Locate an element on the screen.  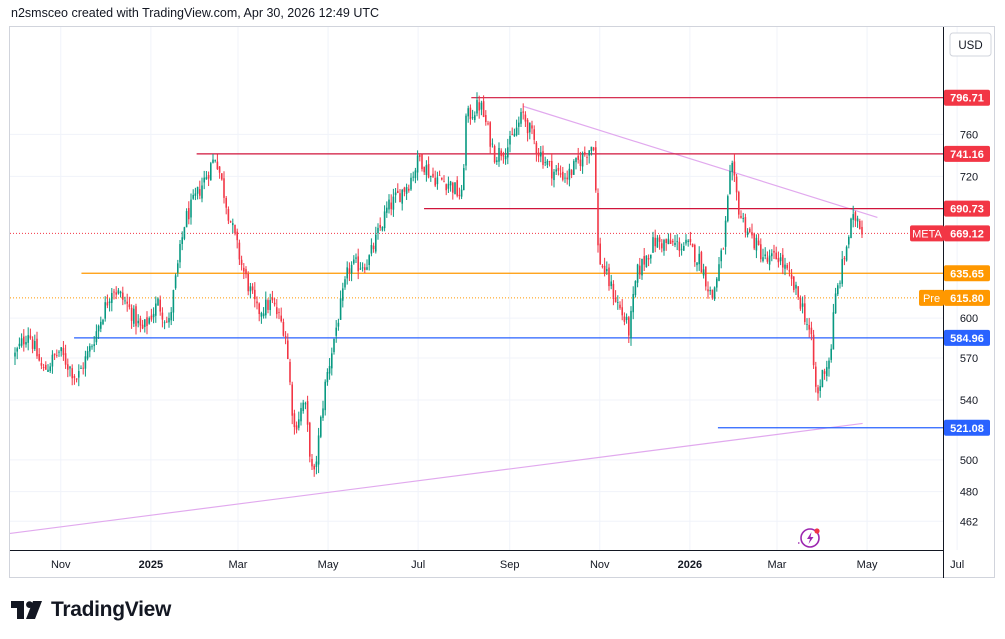
lightning-icon is located at coordinates (809, 538).